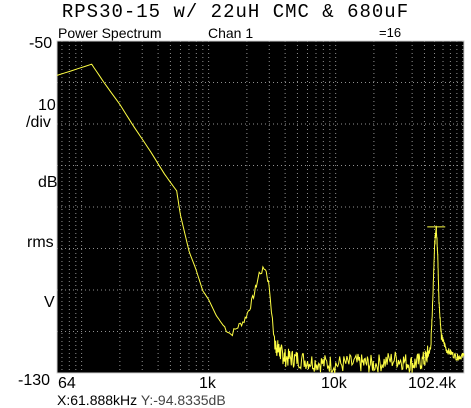  Describe the element at coordinates (390, 32) in the screenshot. I see `average-count: =16` at that location.